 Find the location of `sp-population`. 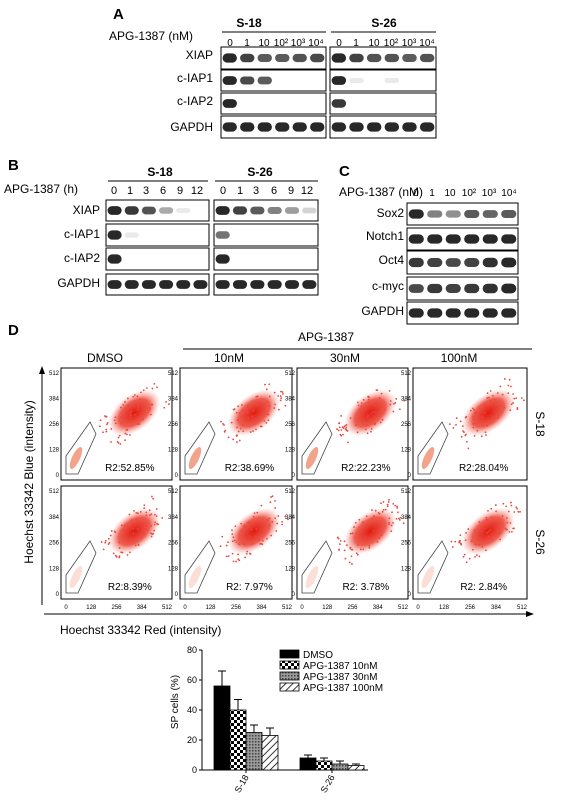

sp-population is located at coordinates (428, 577).